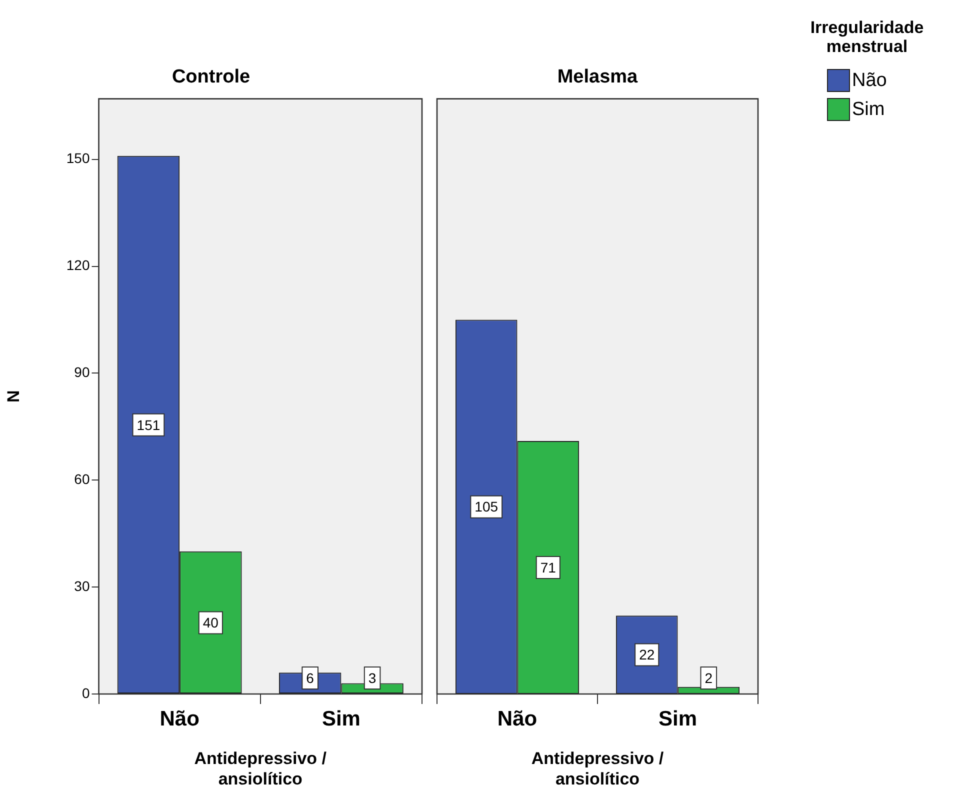 This screenshot has height=804, width=959. Describe the element at coordinates (708, 678) in the screenshot. I see `data-label: 2` at that location.